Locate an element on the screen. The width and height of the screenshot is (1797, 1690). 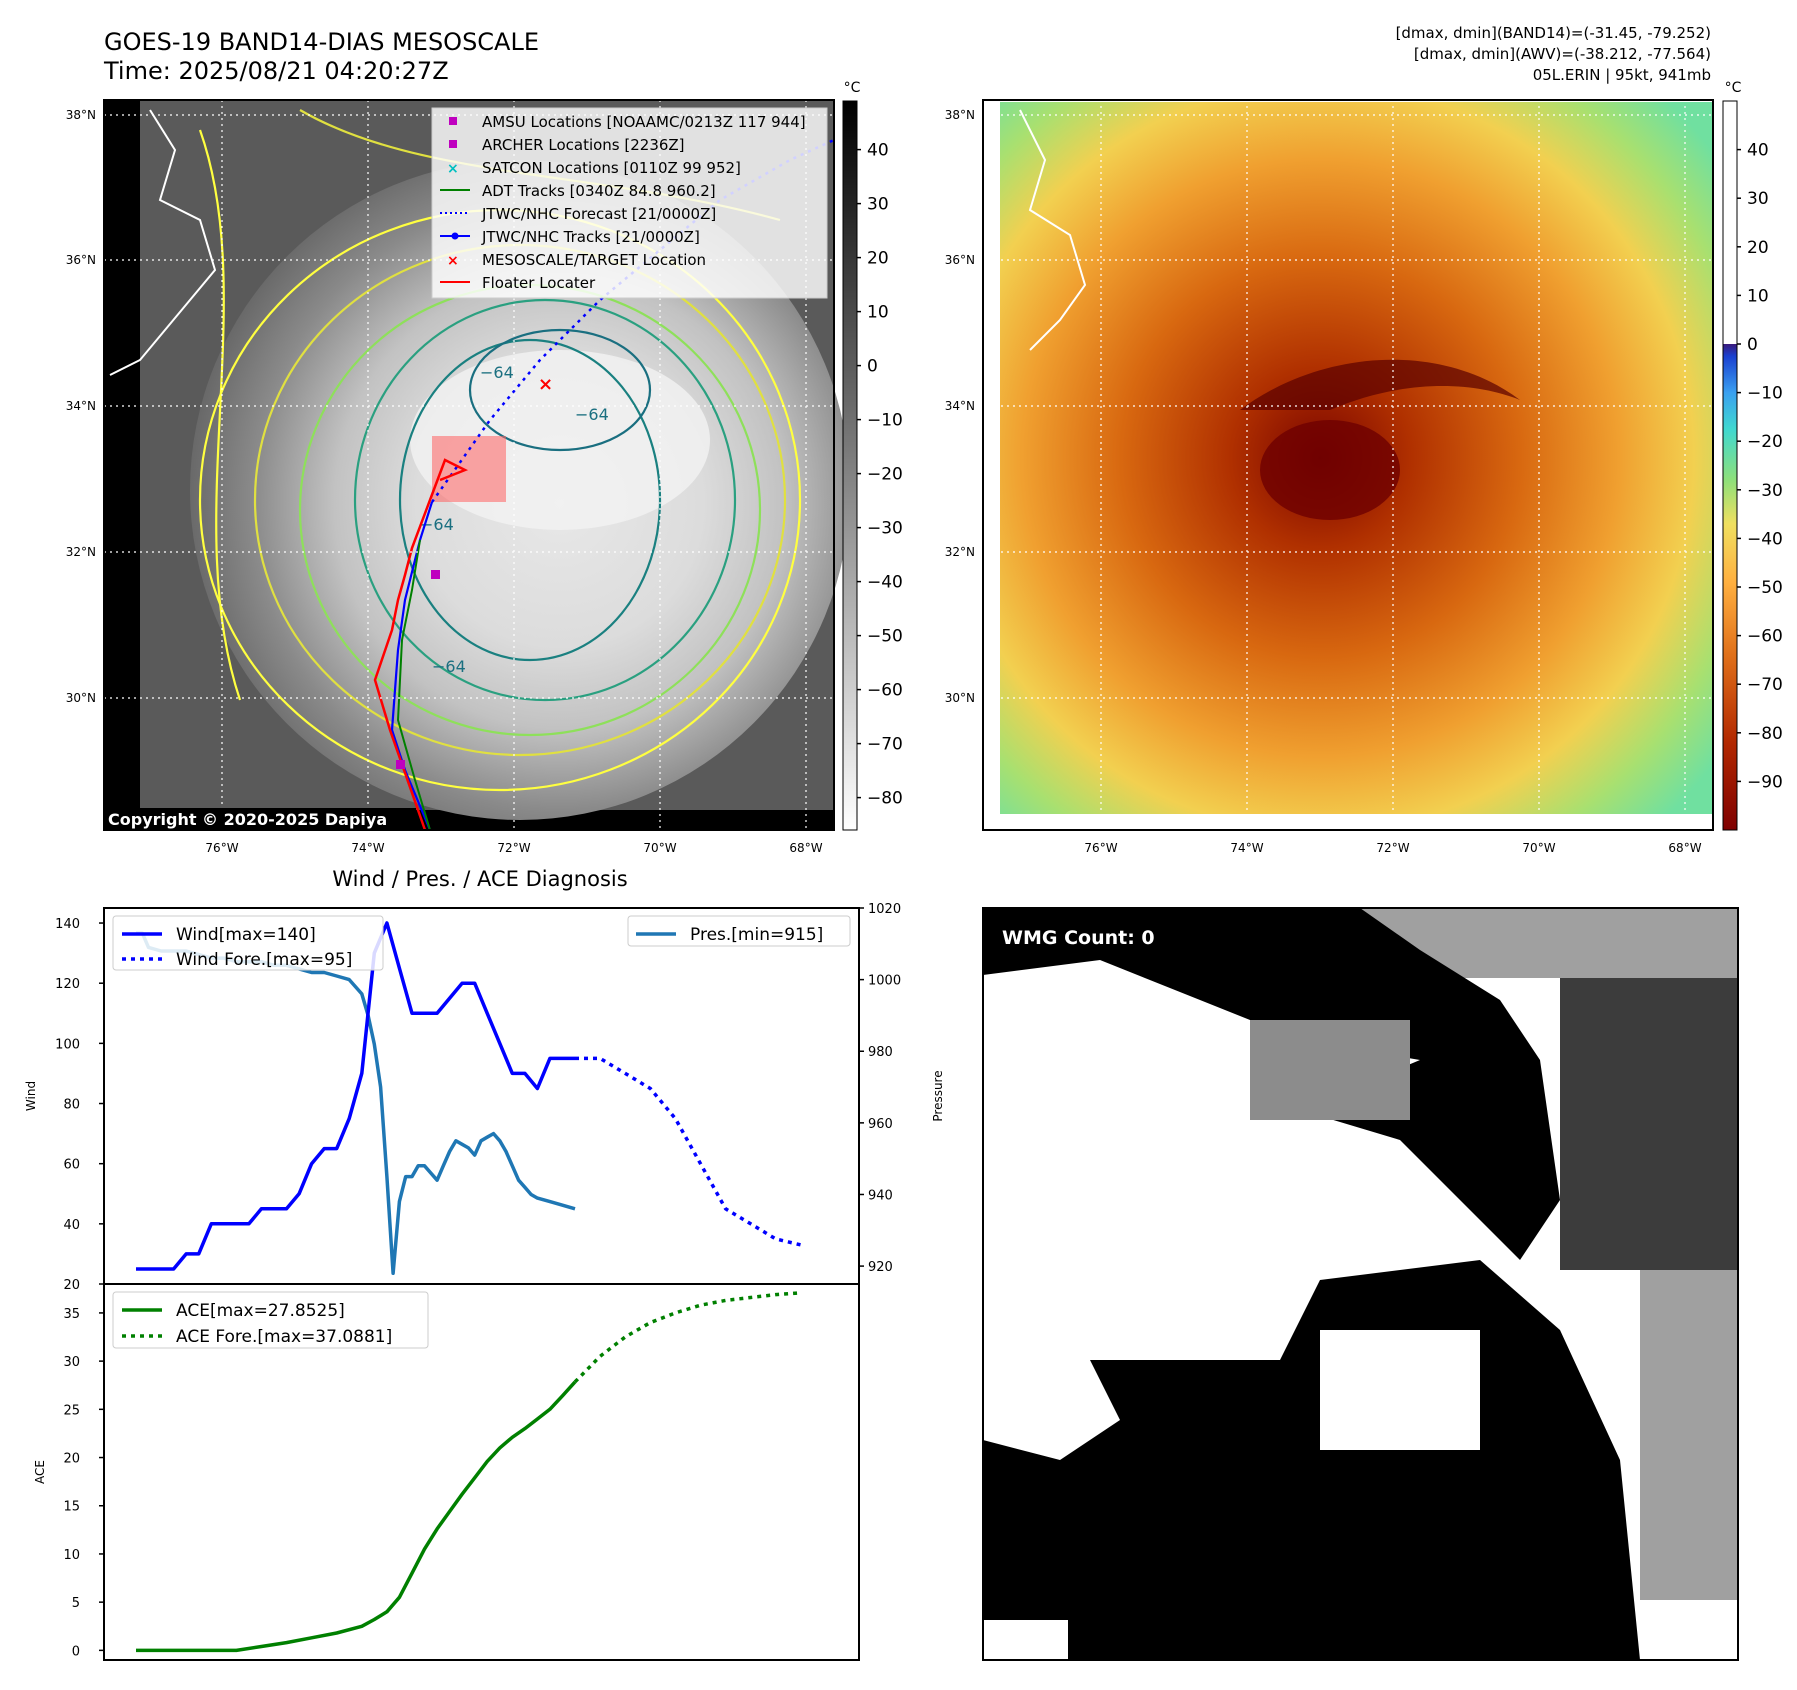
legend-amsu-marker is located at coordinates (453, 121).